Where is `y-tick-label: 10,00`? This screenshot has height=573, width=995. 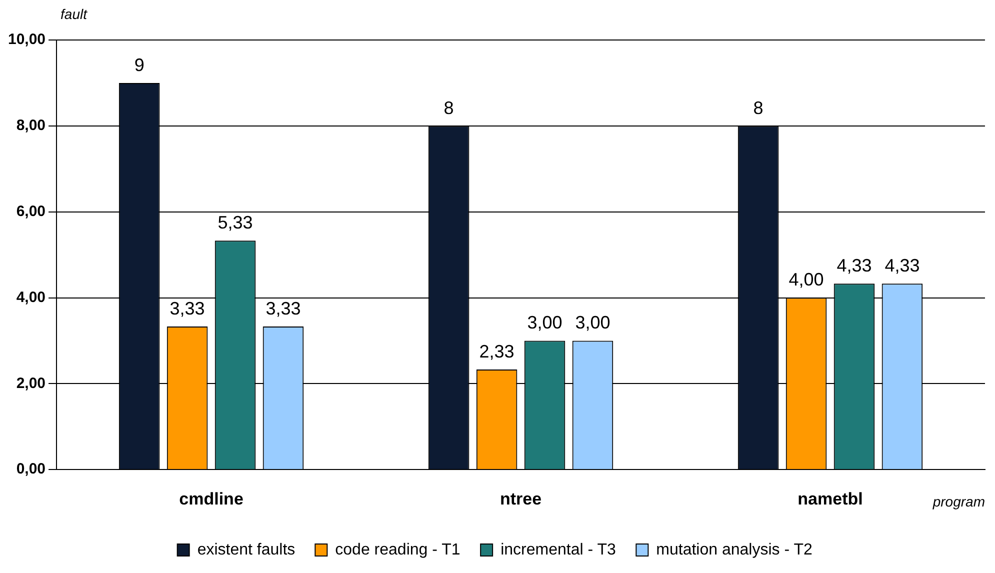
y-tick-label: 10,00 is located at coordinates (27, 39).